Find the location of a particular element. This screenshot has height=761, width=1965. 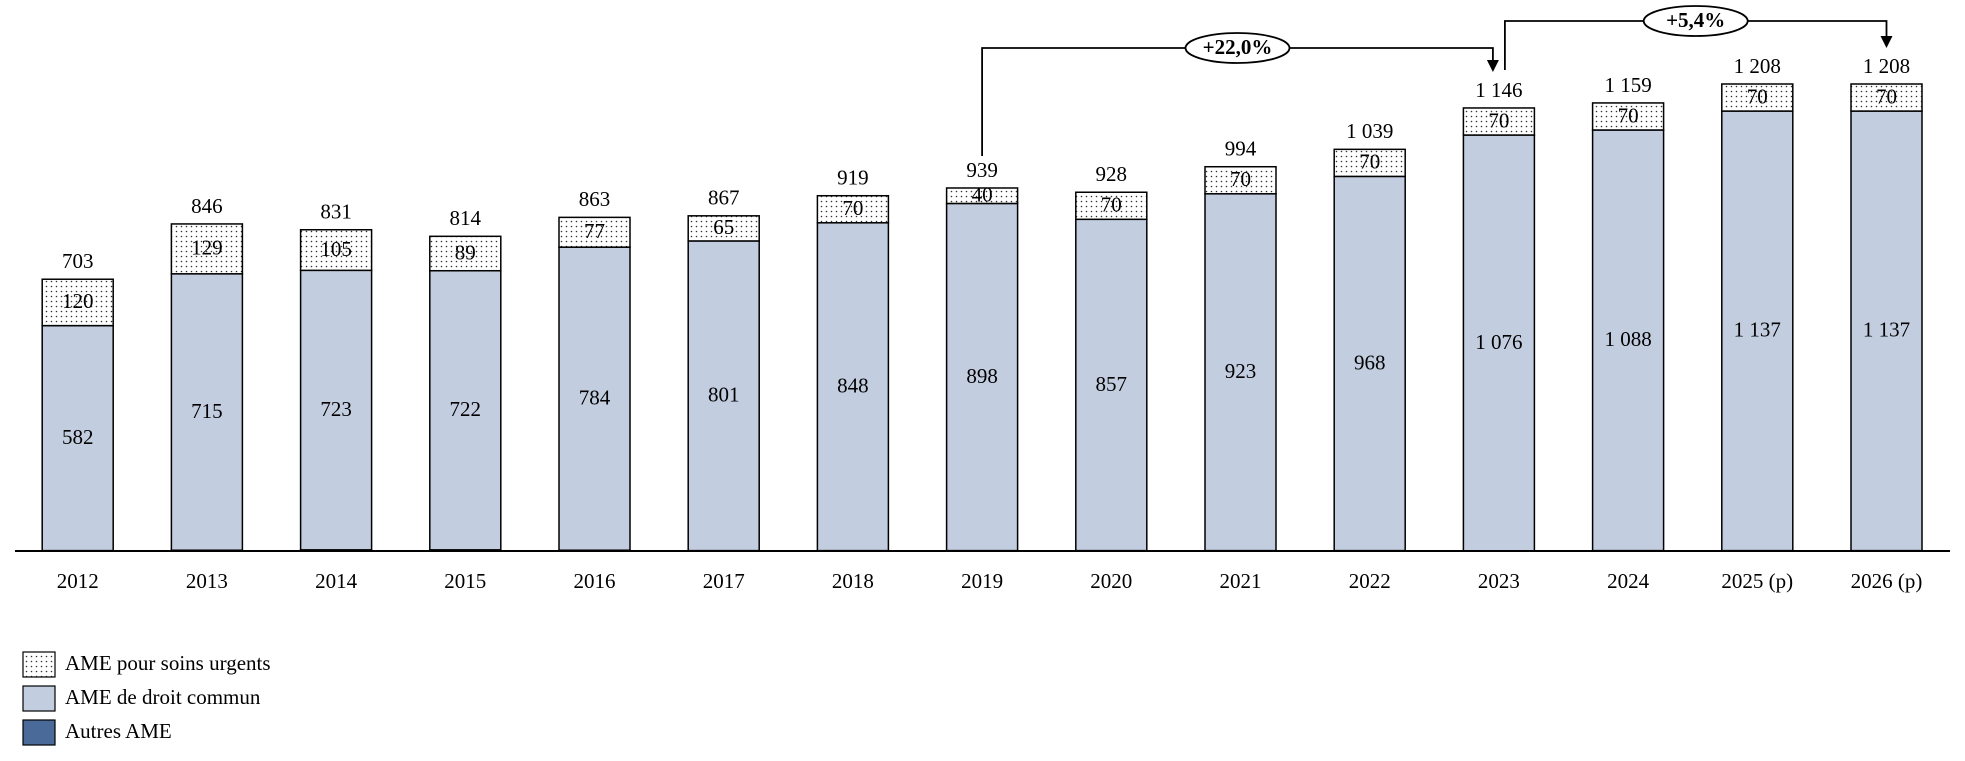

total-label: 1 039 is located at coordinates (1369, 131).